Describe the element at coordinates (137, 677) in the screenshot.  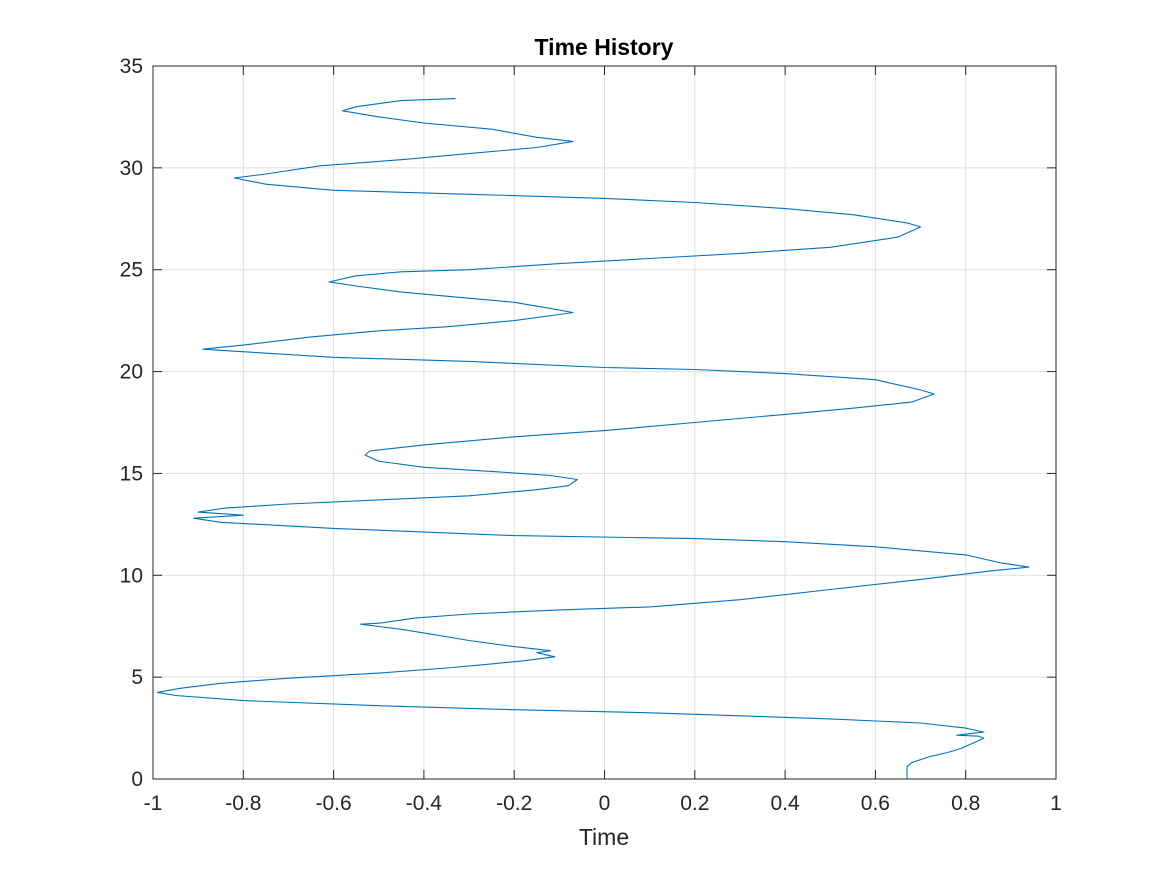
I see `y-tick-label-1: 5` at that location.